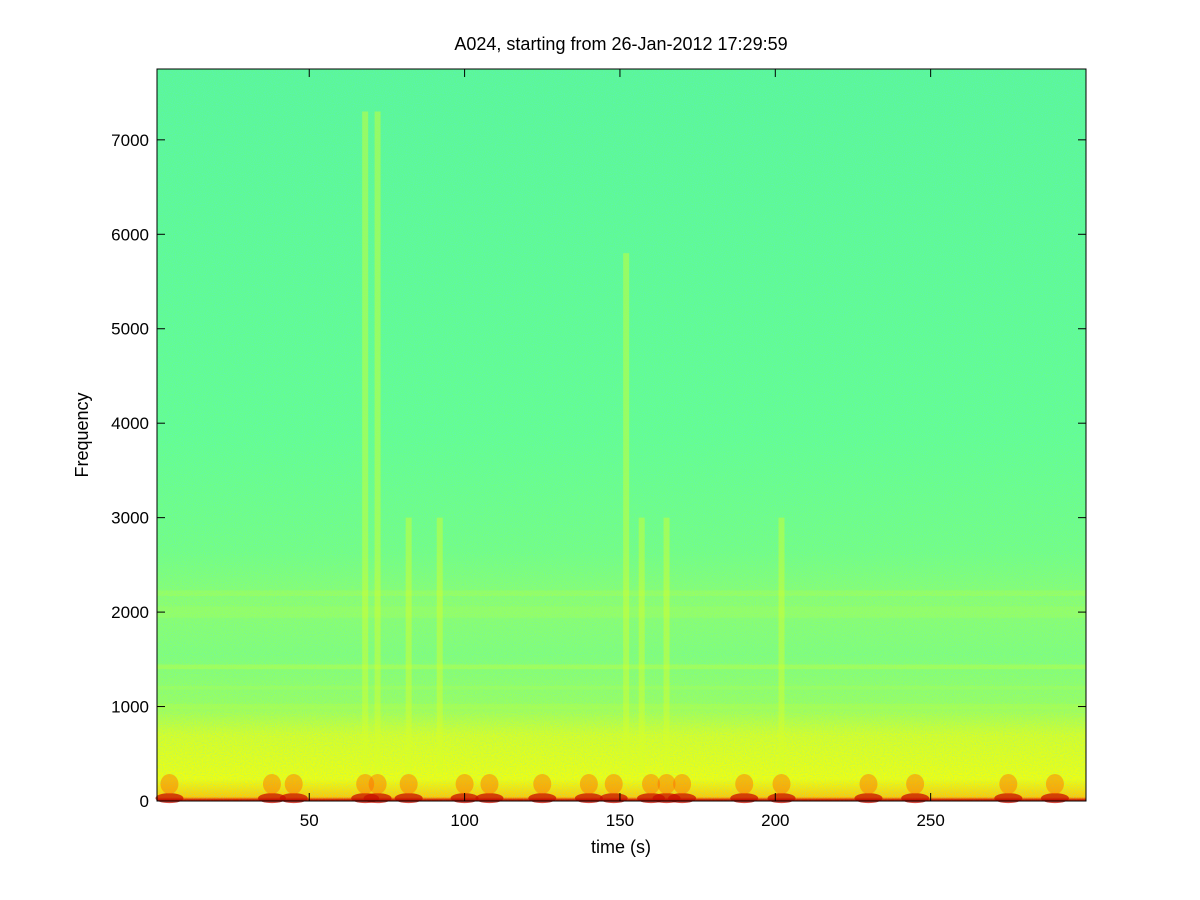 Image resolution: width=1200 pixels, height=900 pixels. What do you see at coordinates (130, 234) in the screenshot?
I see `y-tick-label: 6000` at bounding box center [130, 234].